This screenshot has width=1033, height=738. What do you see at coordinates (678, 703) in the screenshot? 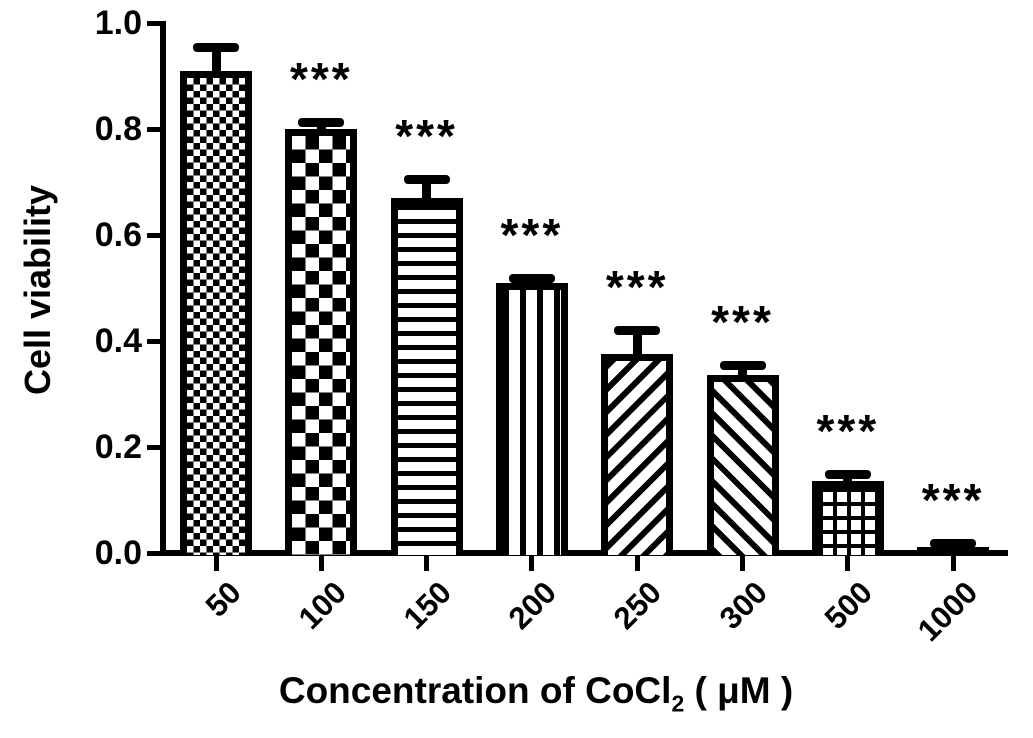
I see `x-axis-title-subscript: 2` at bounding box center [678, 703].